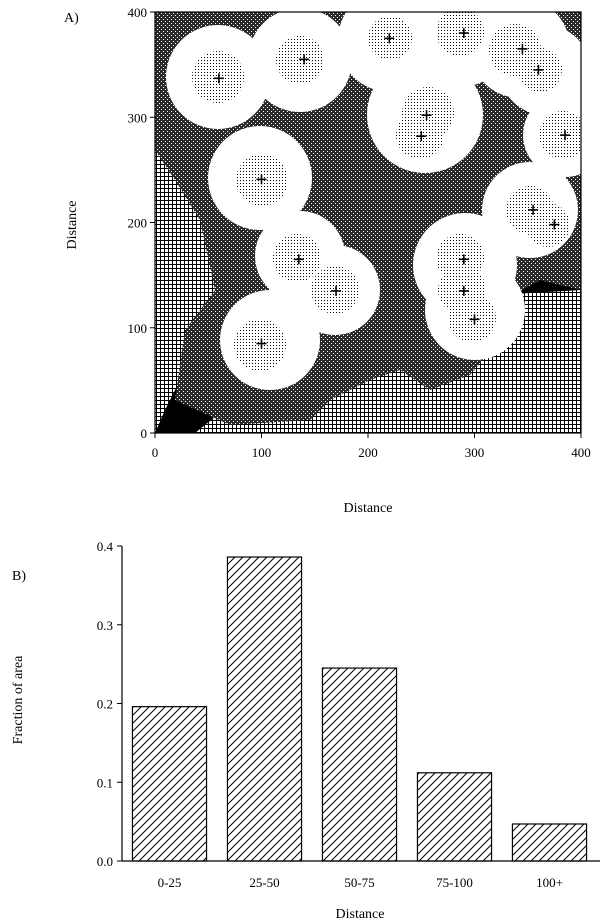  I want to click on panel-a-y-tick-label: 0, so click(144, 433).